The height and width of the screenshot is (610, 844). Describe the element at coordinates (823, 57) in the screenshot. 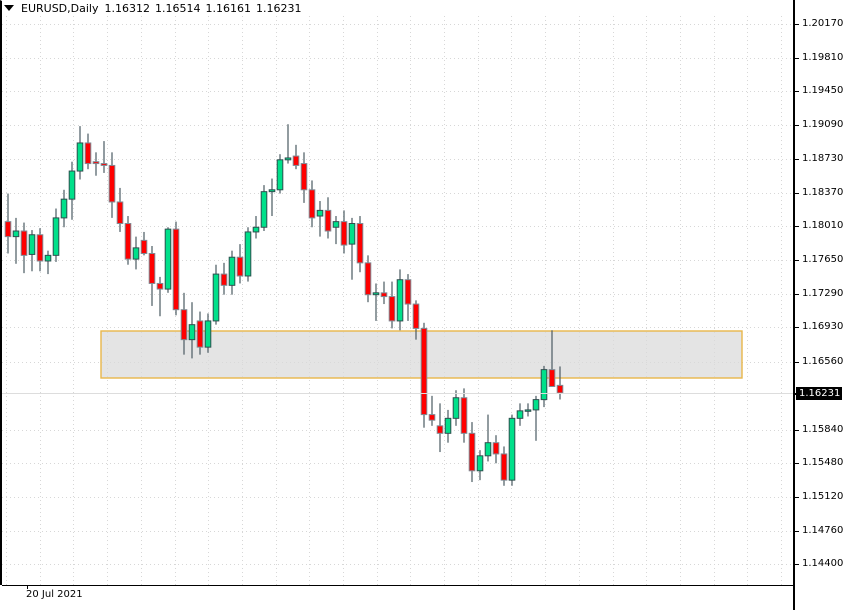

I see `price-axis-label: 1.19810` at that location.